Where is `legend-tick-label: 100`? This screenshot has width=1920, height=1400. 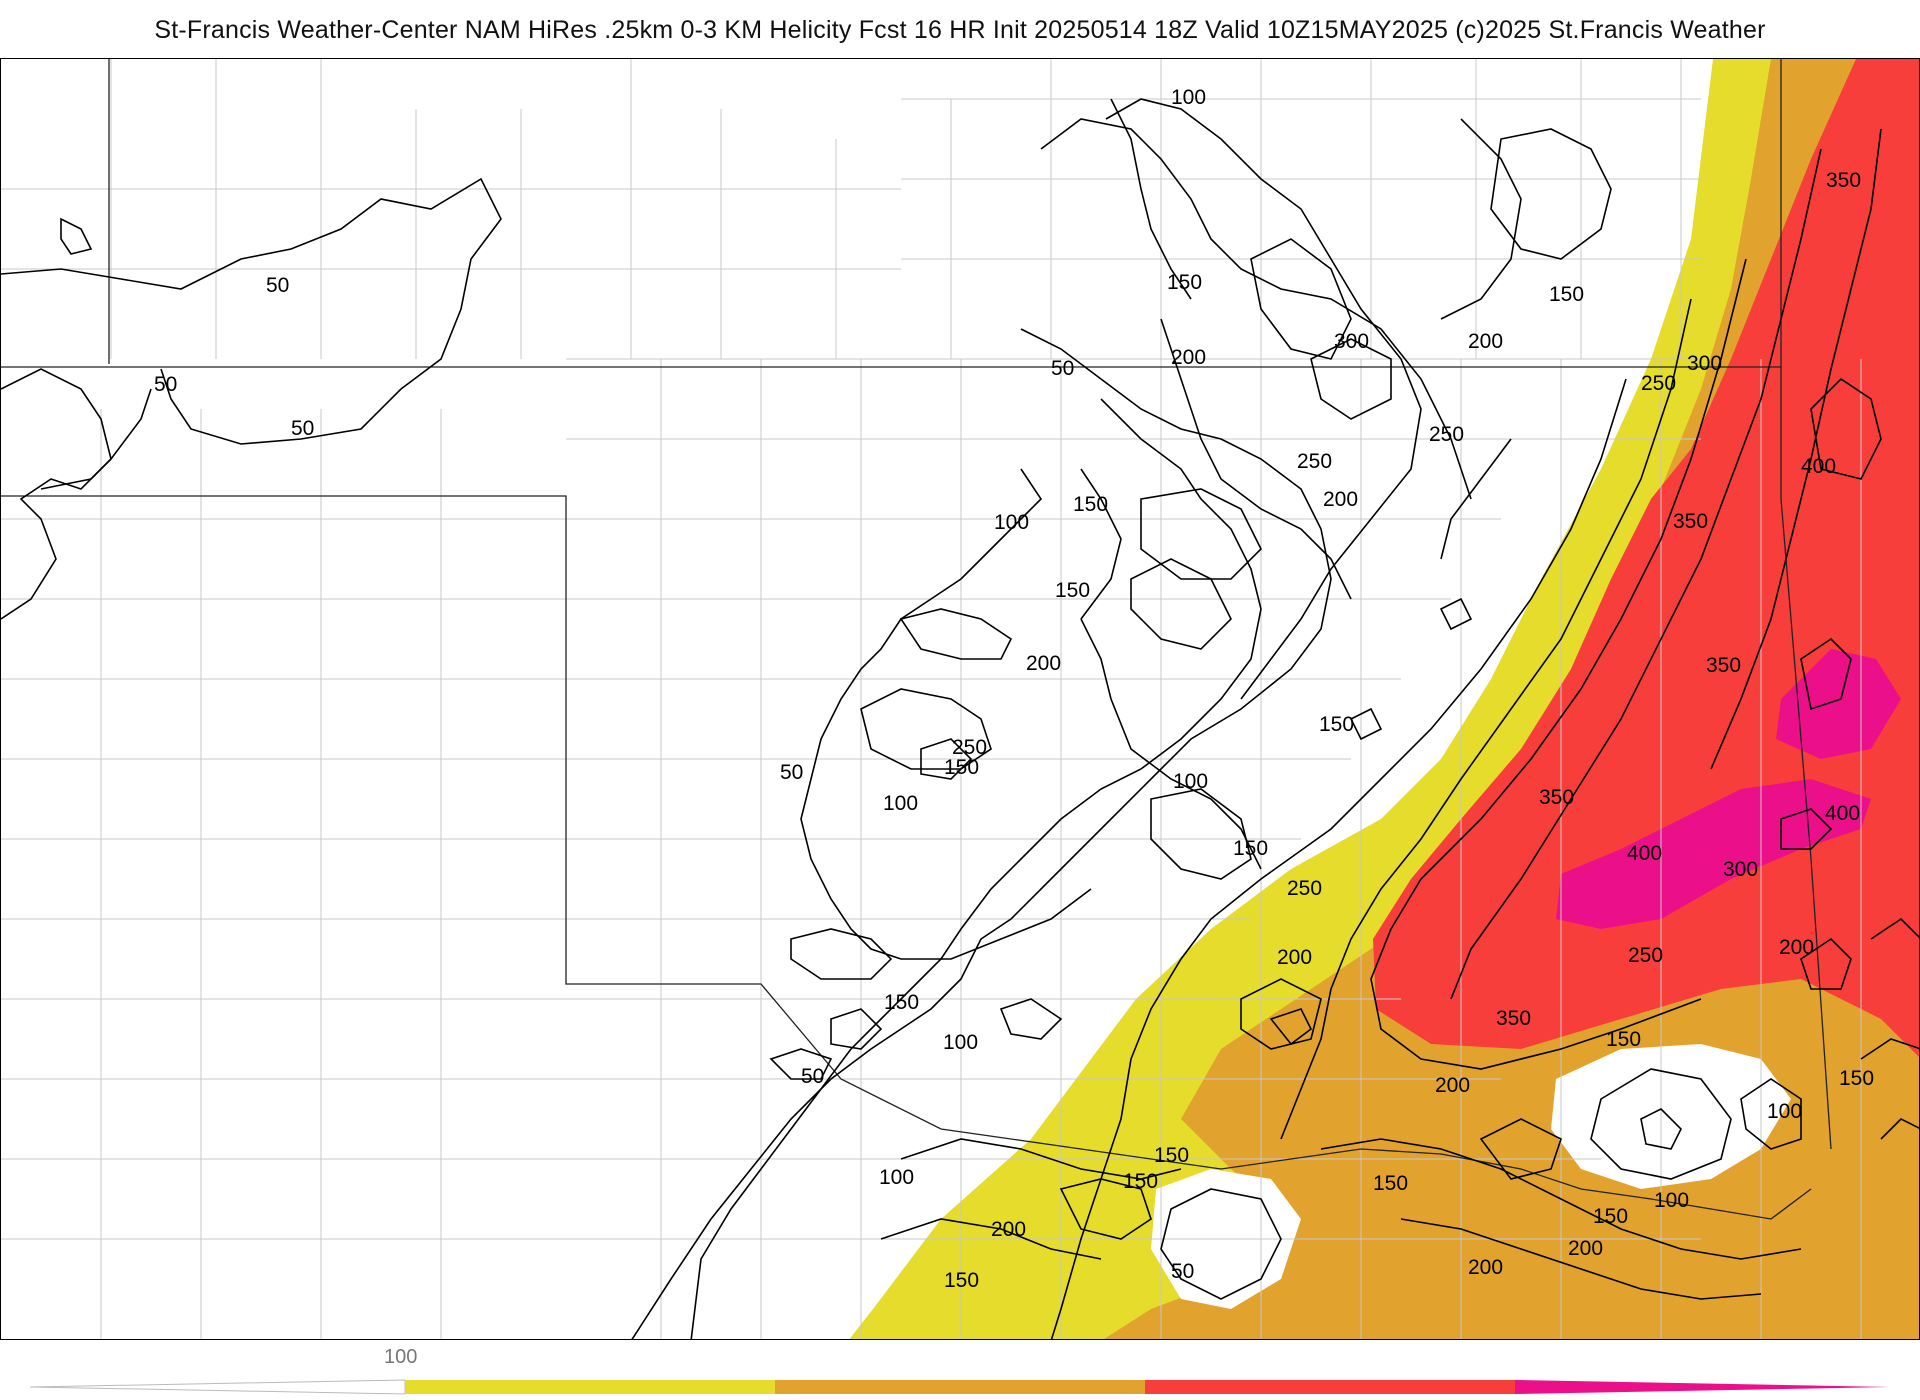 legend-tick-label: 100 is located at coordinates (401, 1357).